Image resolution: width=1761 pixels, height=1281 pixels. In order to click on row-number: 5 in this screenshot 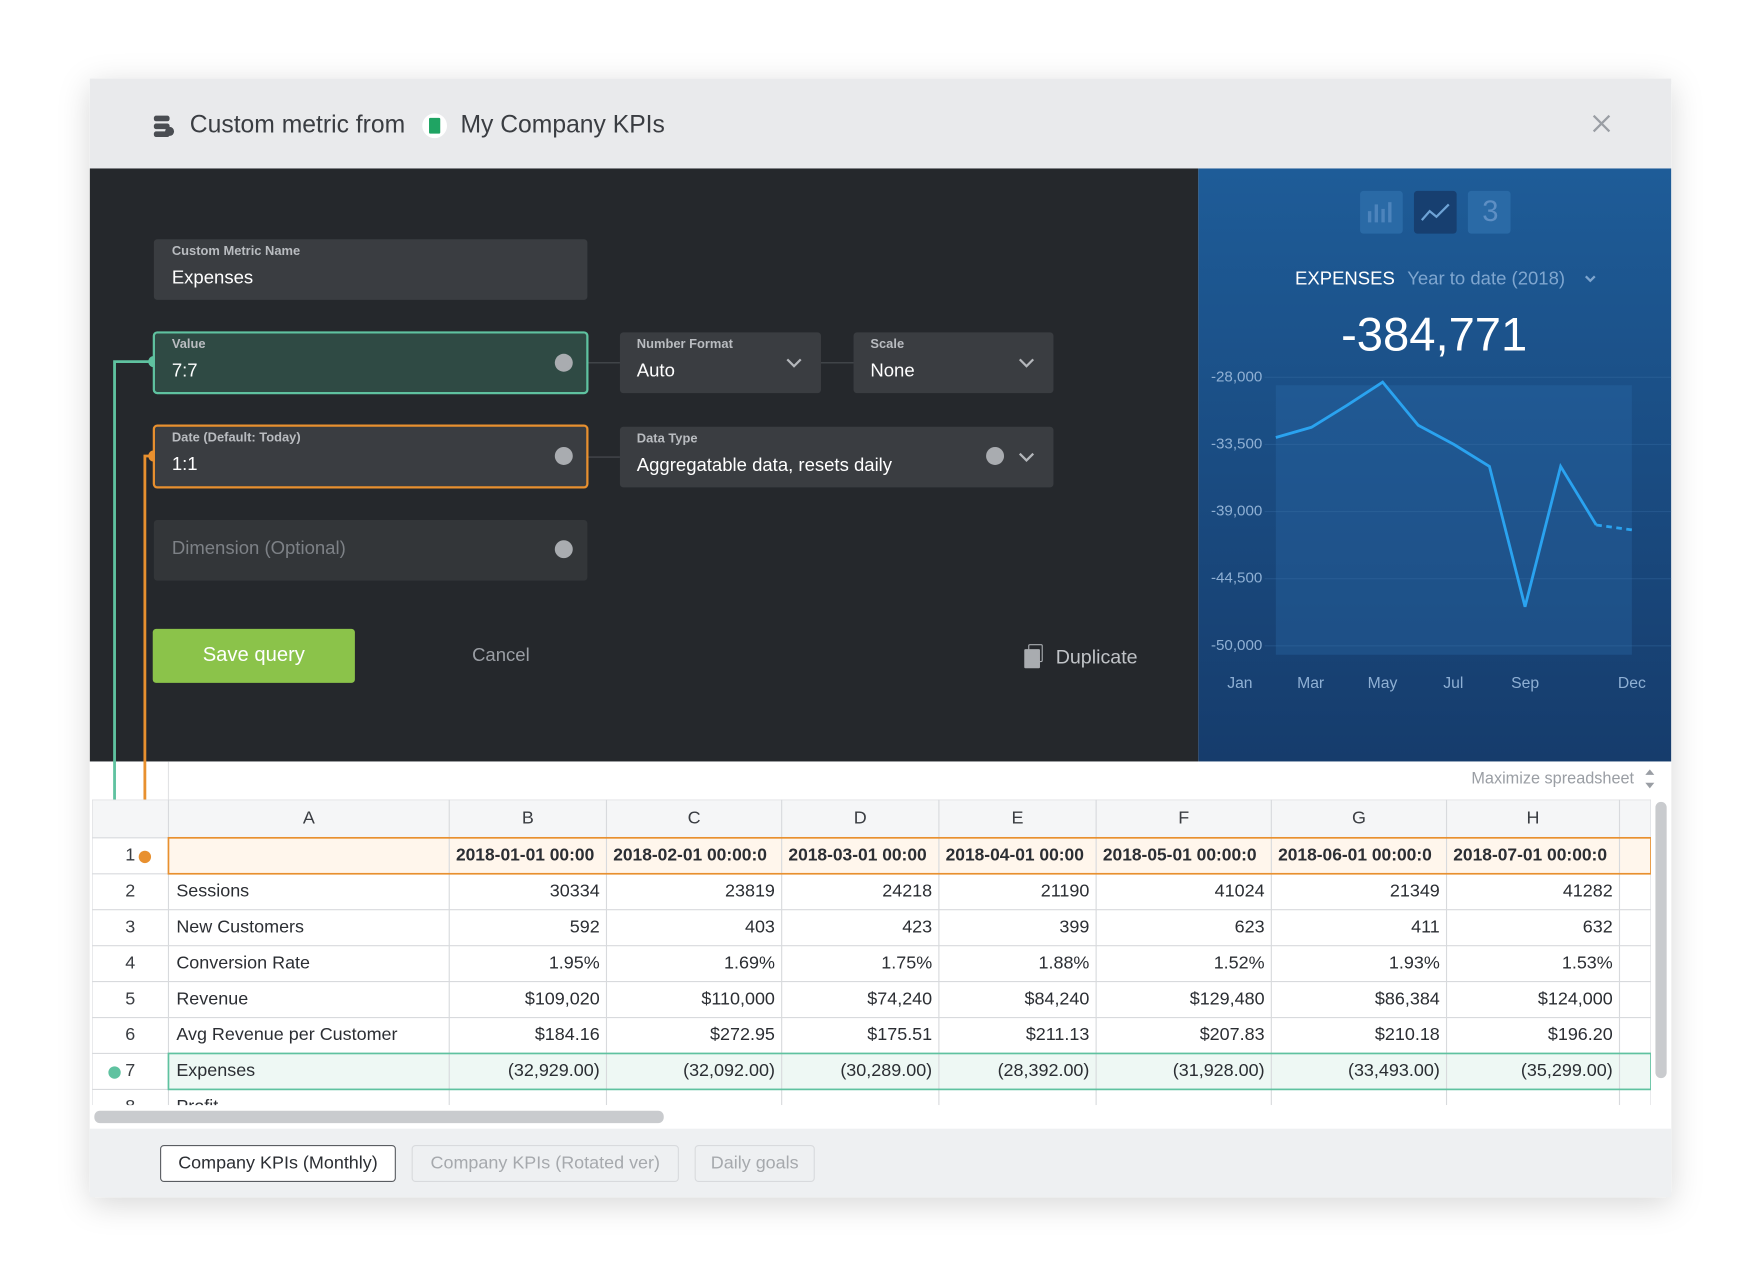, I will do `click(130, 998)`.